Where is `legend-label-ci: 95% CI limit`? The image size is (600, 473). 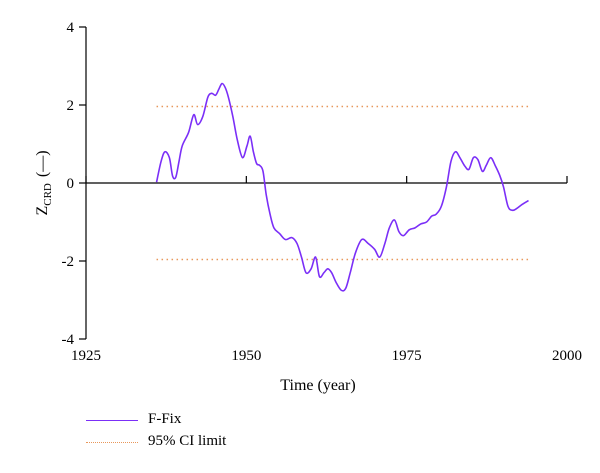 legend-label-ci: 95% CI limit is located at coordinates (187, 441).